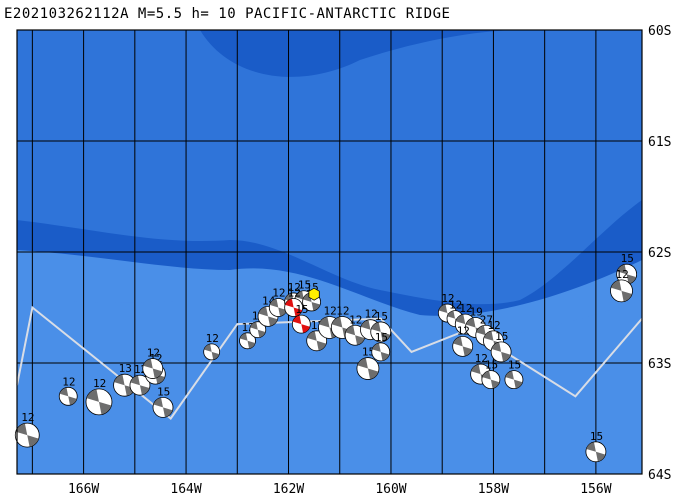  I want to click on longitude-label: 158W, so click(493, 489).